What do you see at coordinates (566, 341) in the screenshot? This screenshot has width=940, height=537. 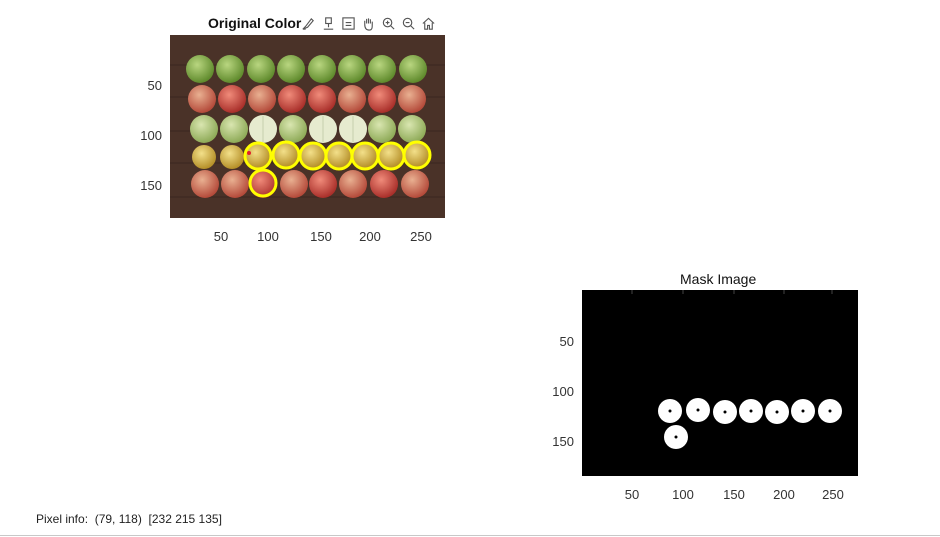 I see `mask-ytick-50: 50` at bounding box center [566, 341].